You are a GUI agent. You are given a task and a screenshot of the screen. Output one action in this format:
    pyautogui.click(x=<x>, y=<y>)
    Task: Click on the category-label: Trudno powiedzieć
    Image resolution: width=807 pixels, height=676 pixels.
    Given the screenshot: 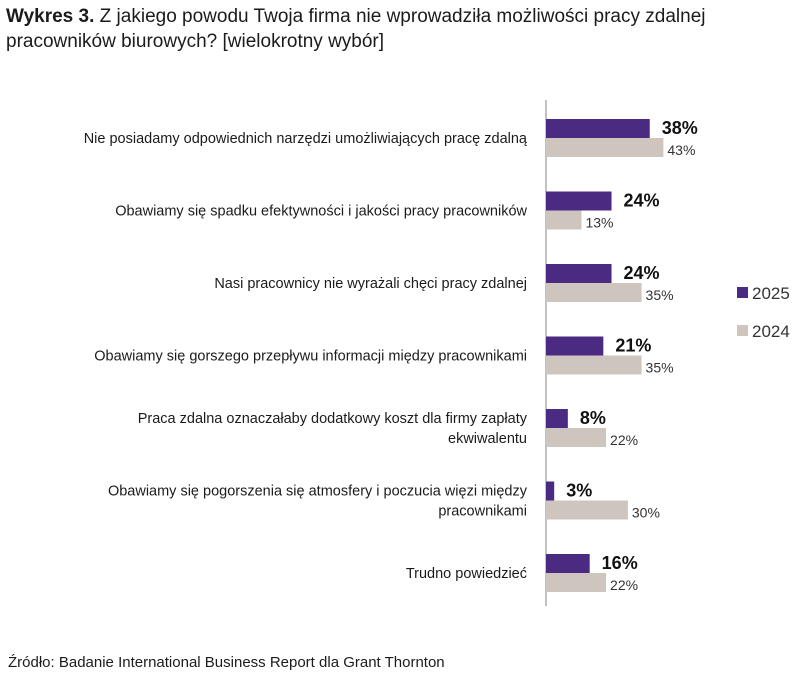 What is the action you would take?
    pyautogui.click(x=466, y=574)
    